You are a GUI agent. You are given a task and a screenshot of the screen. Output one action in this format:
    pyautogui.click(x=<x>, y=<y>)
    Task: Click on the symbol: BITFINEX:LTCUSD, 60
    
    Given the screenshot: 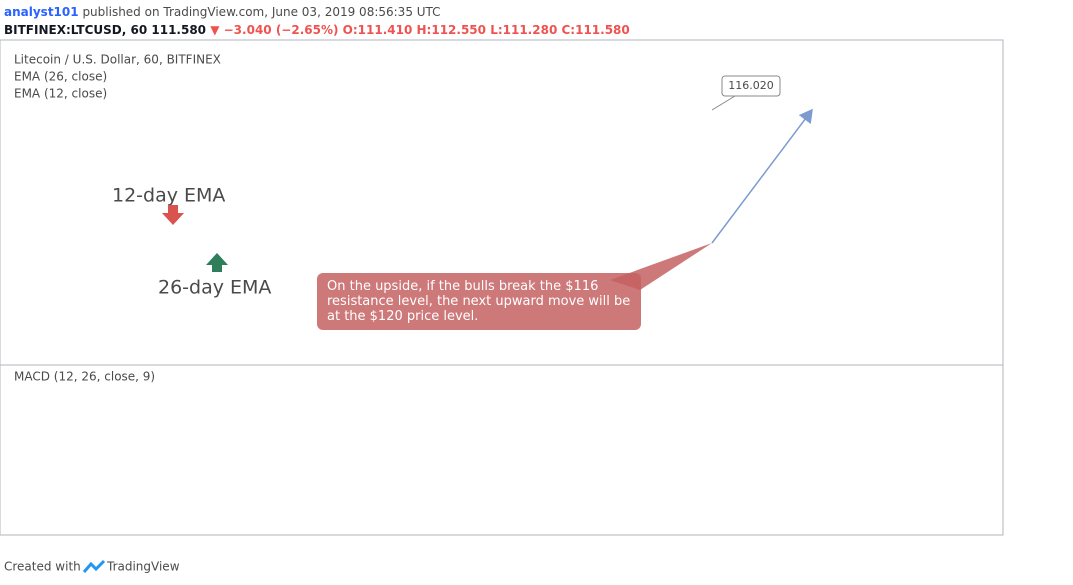 What is the action you would take?
    pyautogui.click(x=75, y=30)
    